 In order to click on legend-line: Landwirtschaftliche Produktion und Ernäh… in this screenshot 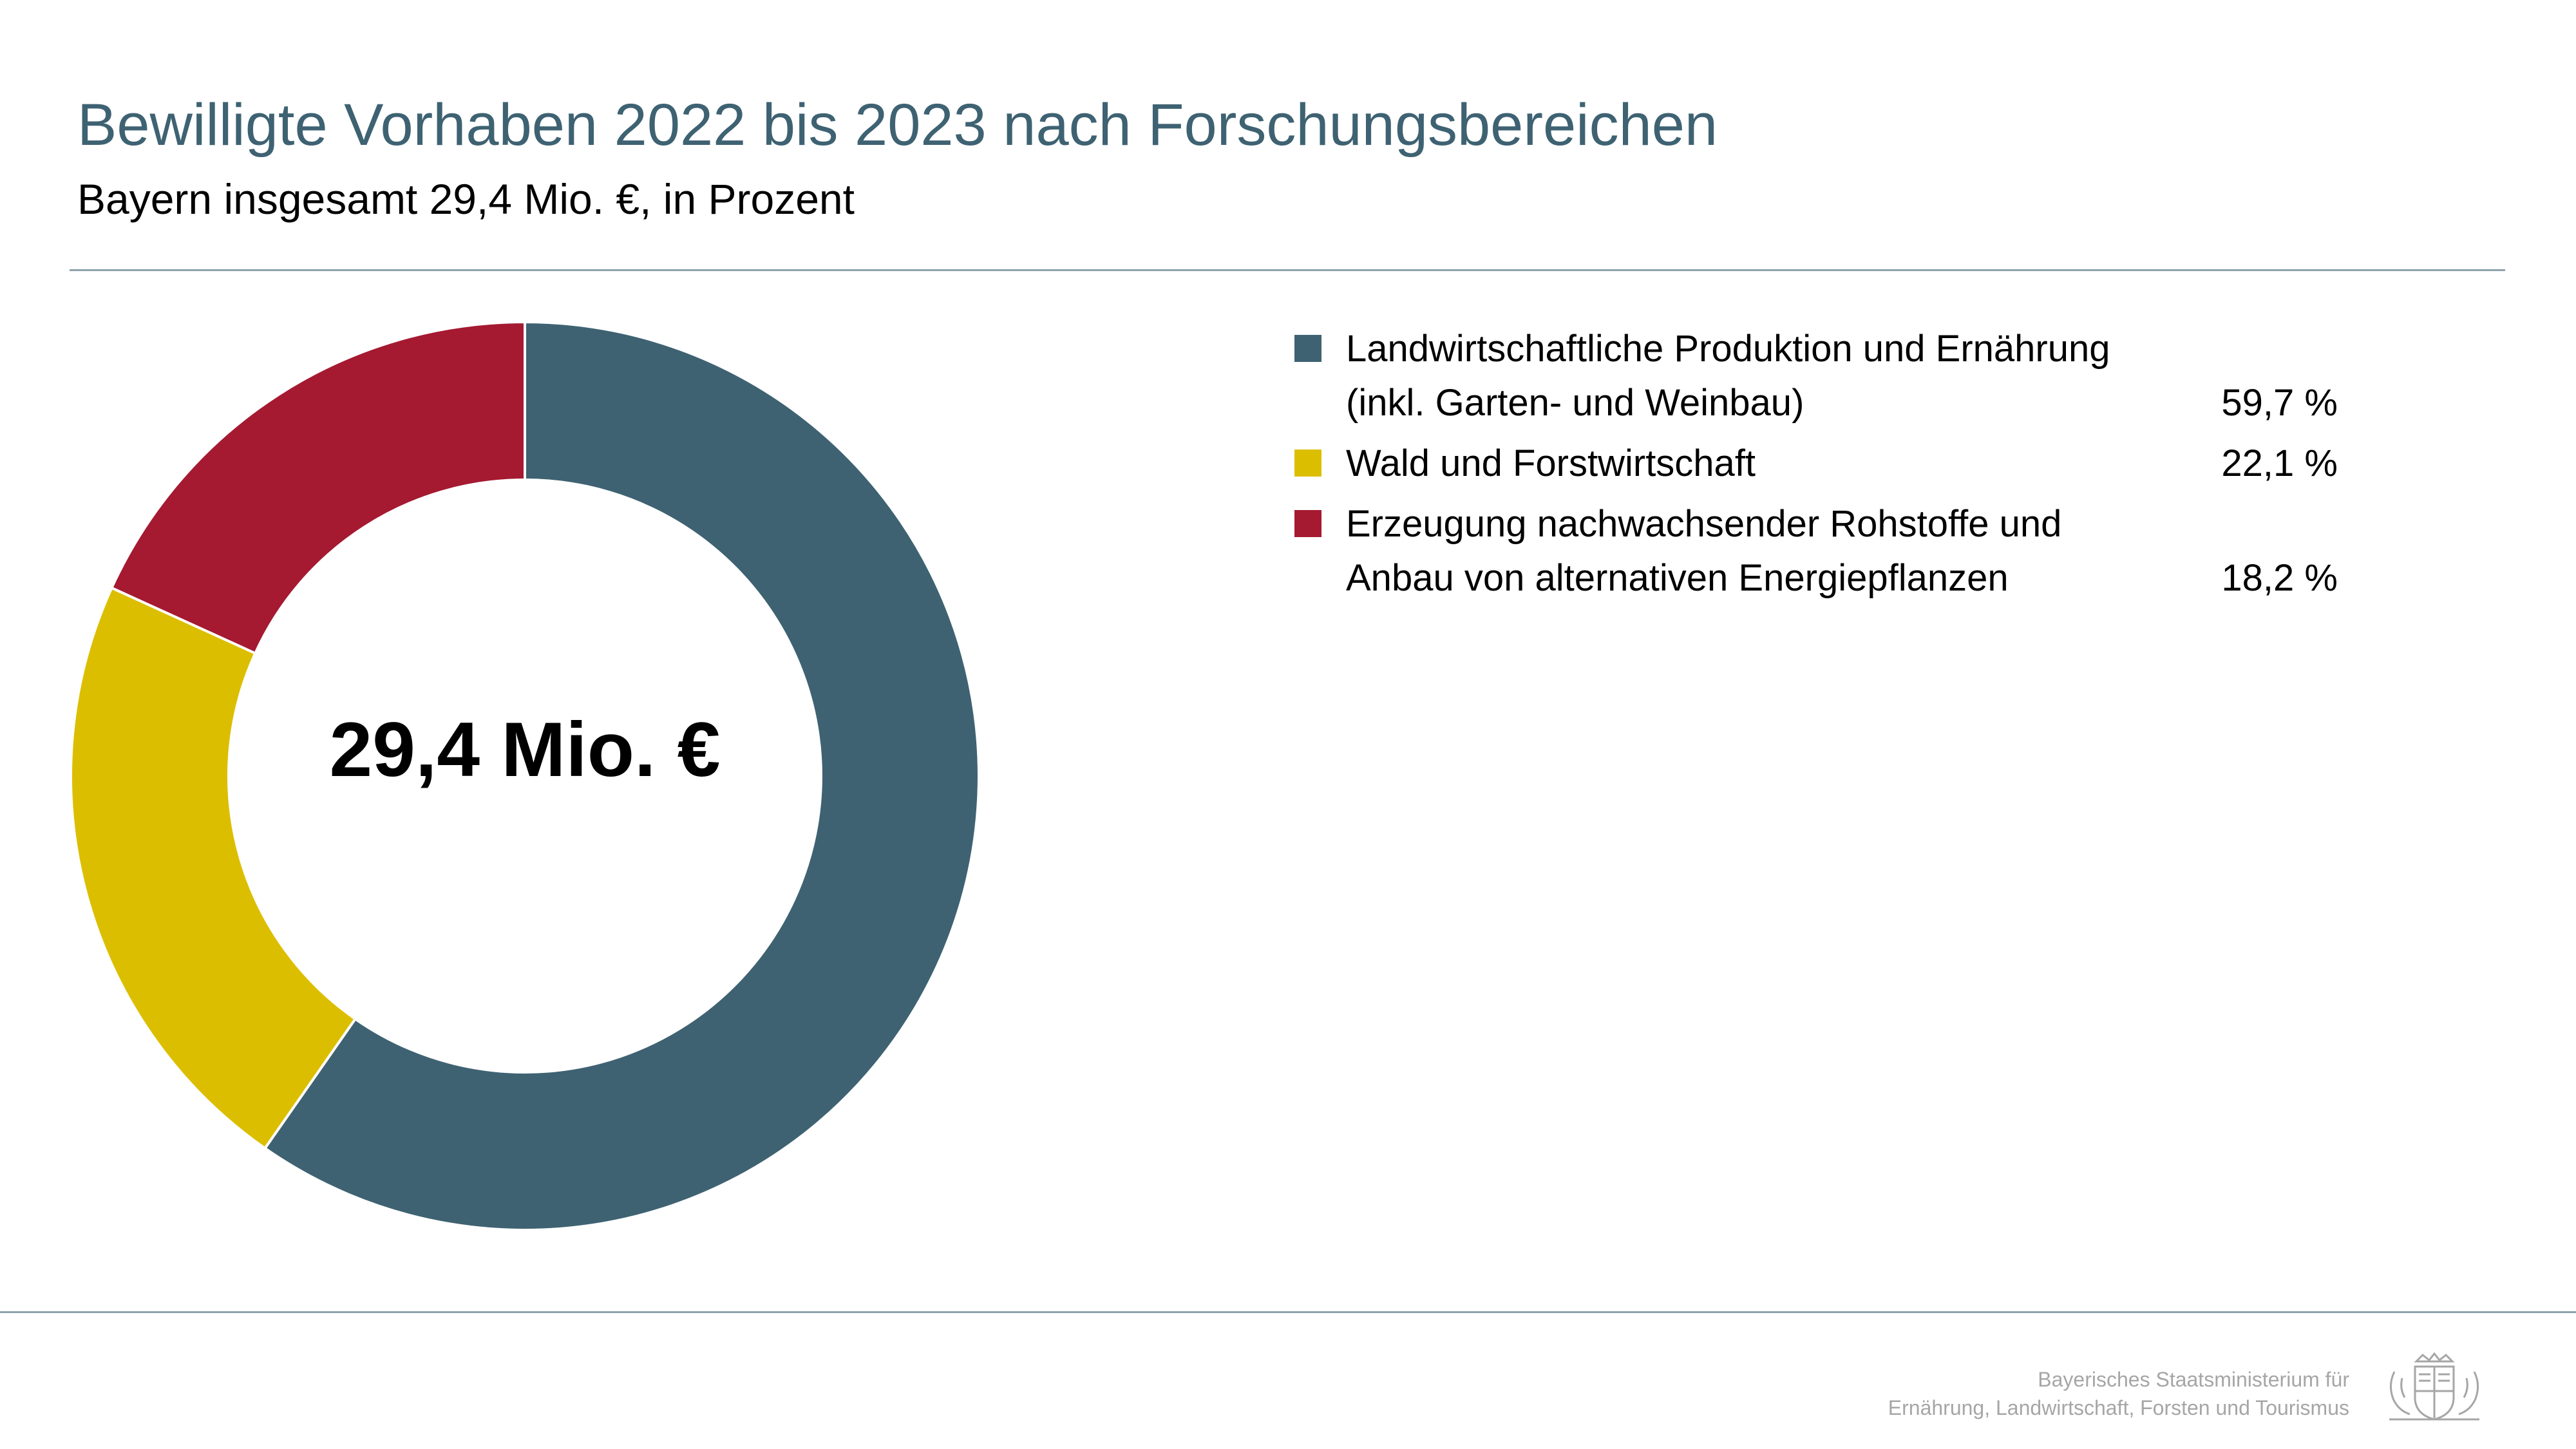, I will do `click(1816, 349)`.